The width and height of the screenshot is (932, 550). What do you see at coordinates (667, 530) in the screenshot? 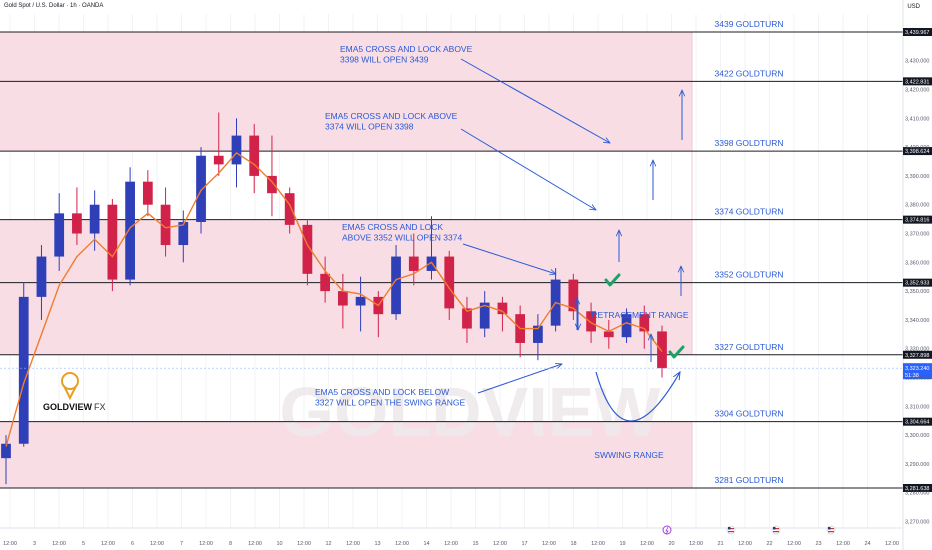
I see `lightning-bolt` at bounding box center [667, 530].